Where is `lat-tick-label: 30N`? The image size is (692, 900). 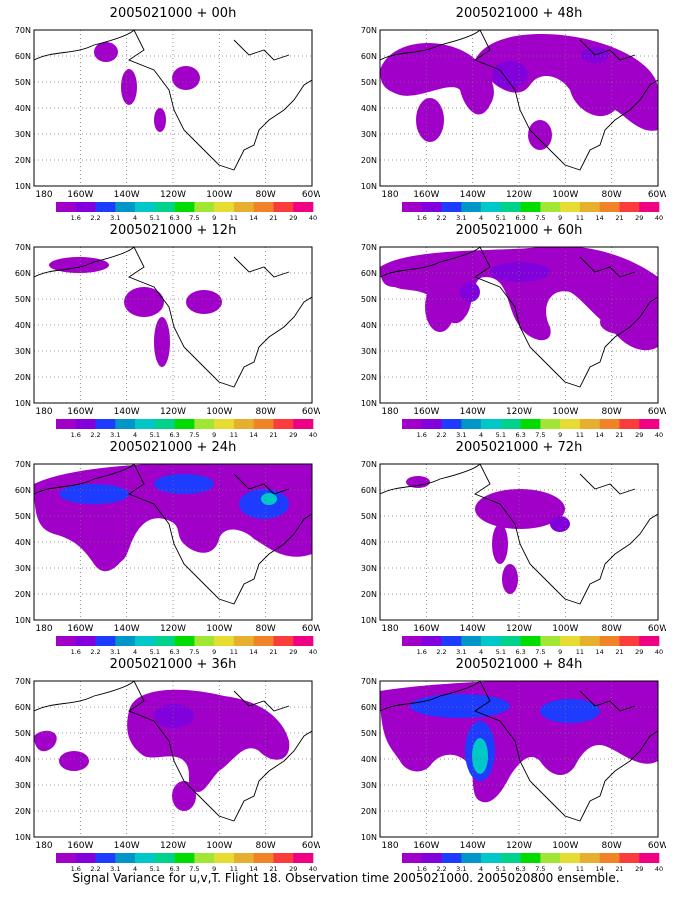 lat-tick-label: 30N is located at coordinates (369, 134).